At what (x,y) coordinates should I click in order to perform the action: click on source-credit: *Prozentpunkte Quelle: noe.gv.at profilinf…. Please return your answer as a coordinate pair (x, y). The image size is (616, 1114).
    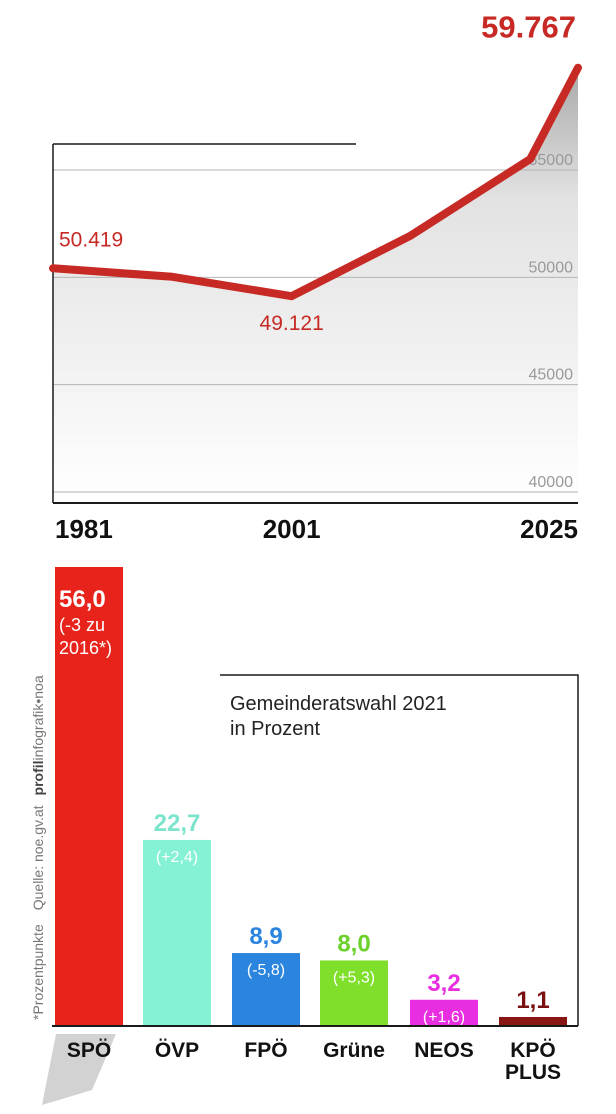
    Looking at the image, I should click on (38, 847).